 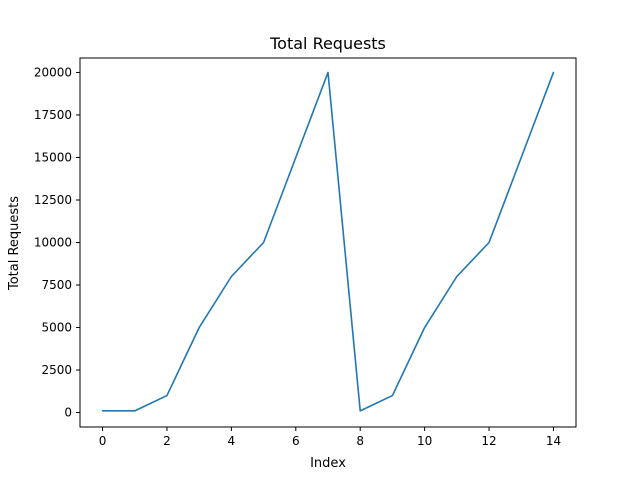 What do you see at coordinates (53, 72) in the screenshot?
I see `y-tick-label: 20000` at bounding box center [53, 72].